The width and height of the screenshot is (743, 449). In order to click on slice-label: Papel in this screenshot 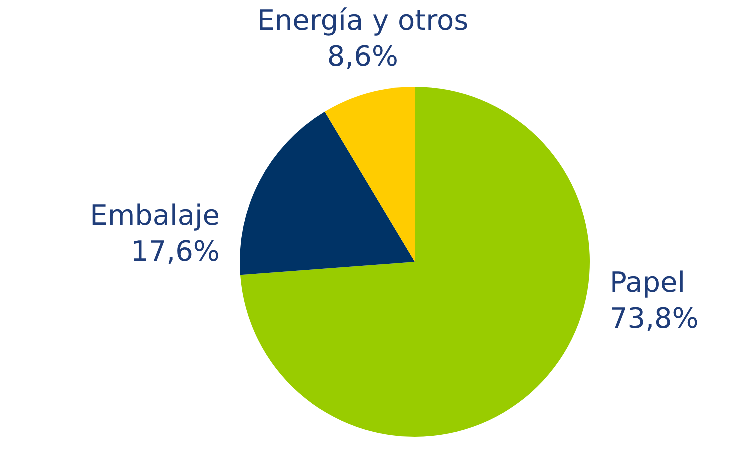, I will do `click(648, 282)`.